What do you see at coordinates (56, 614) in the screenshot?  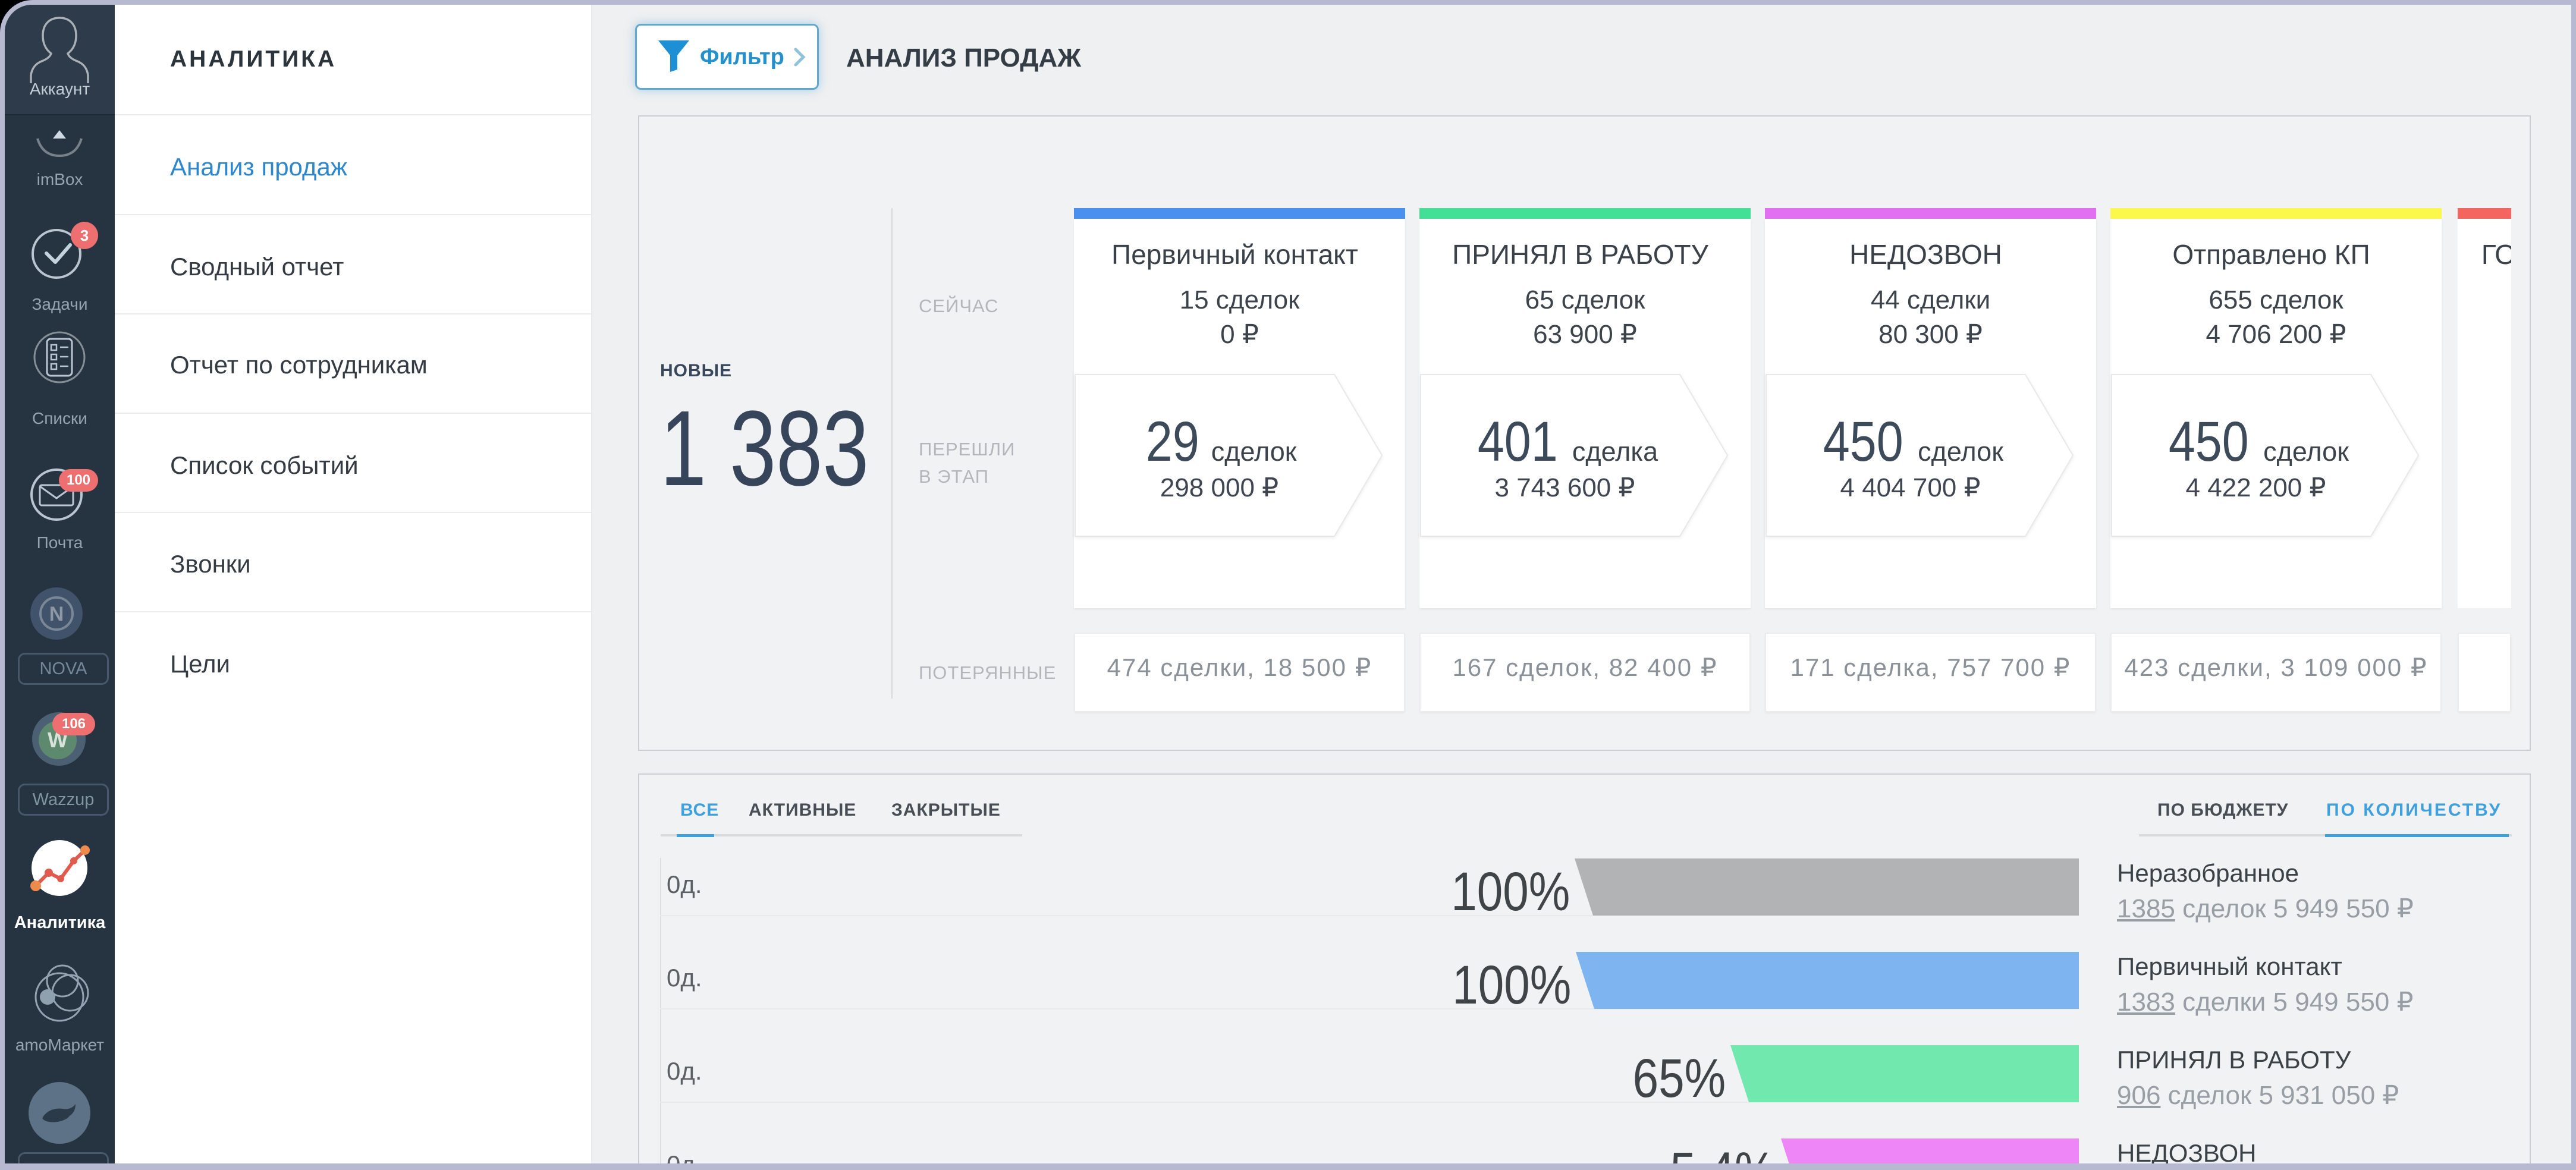 I see `svg-text: N` at bounding box center [56, 614].